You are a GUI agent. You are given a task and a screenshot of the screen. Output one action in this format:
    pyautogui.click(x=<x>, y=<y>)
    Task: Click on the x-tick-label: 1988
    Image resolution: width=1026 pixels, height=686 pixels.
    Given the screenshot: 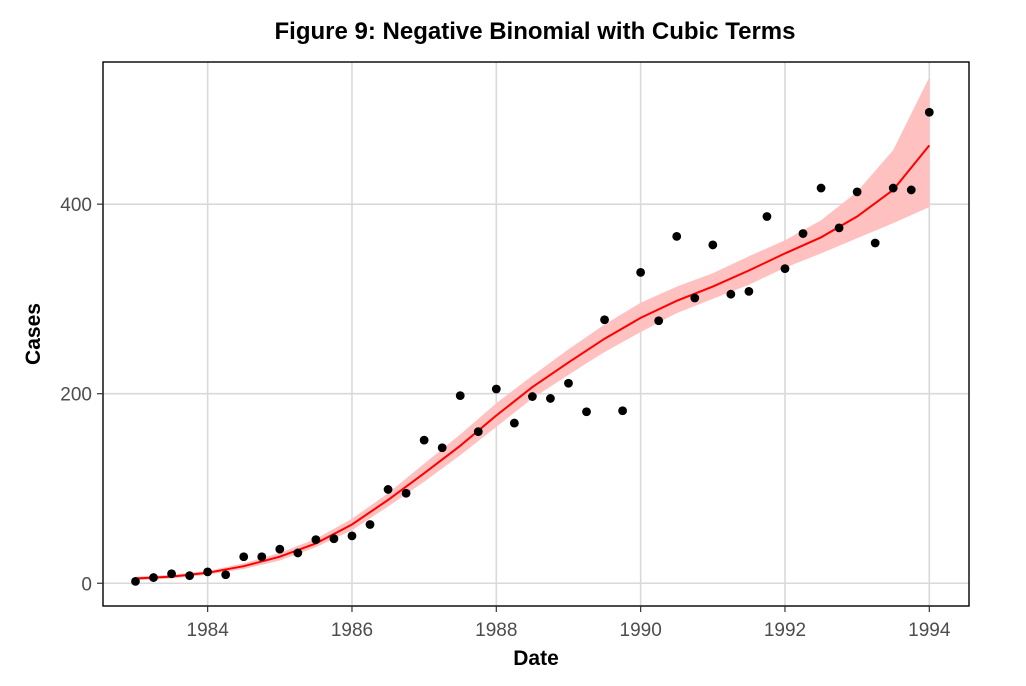 What is the action you would take?
    pyautogui.click(x=496, y=630)
    